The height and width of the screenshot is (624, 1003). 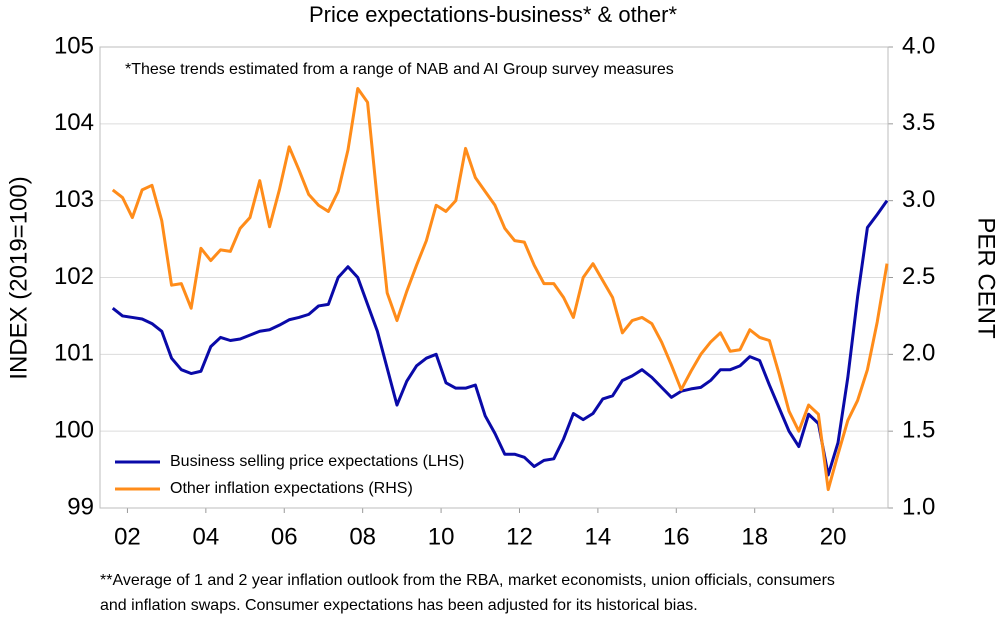 I want to click on y2-tick-label: 4.0, so click(x=918, y=45).